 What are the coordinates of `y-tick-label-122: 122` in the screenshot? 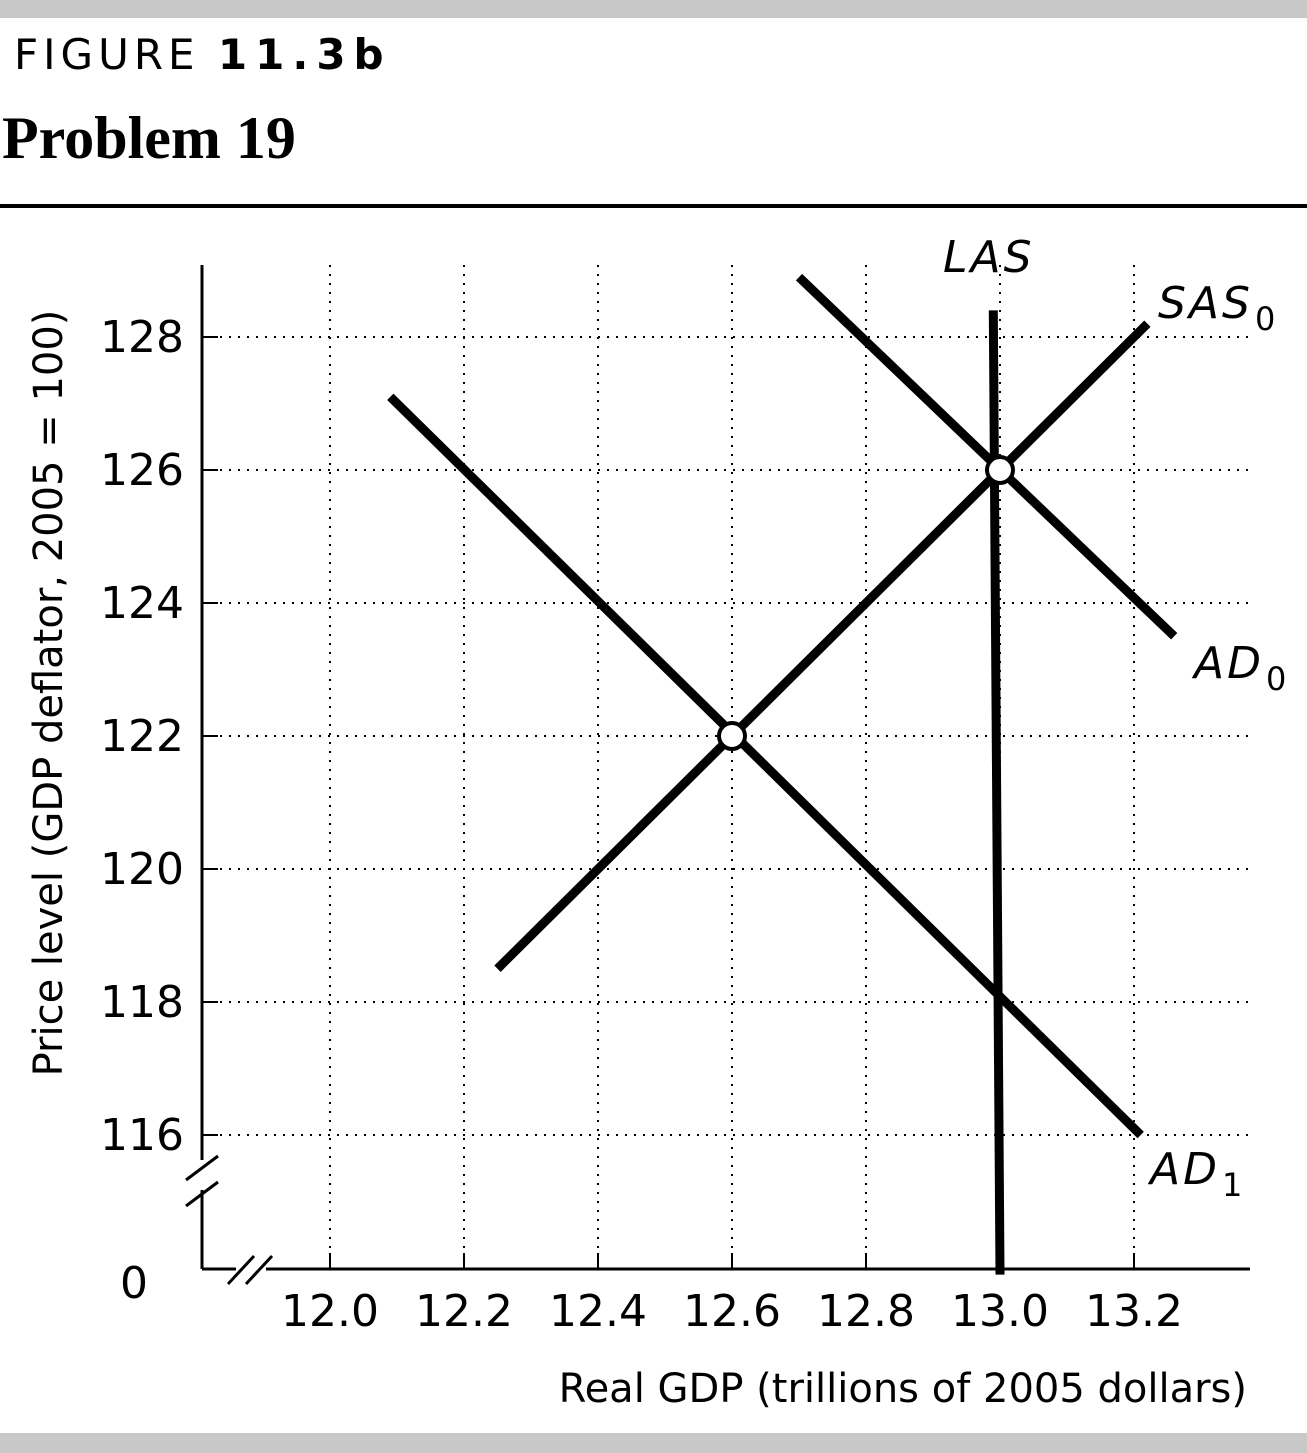 It's located at (142, 736).